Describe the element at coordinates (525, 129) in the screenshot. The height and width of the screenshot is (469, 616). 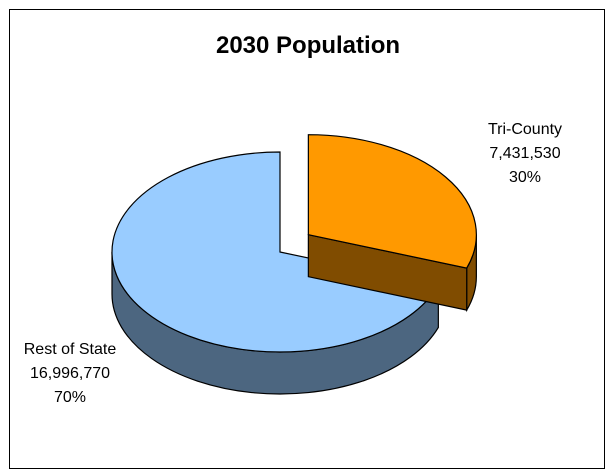
I see `slice-name: Tri-County` at that location.